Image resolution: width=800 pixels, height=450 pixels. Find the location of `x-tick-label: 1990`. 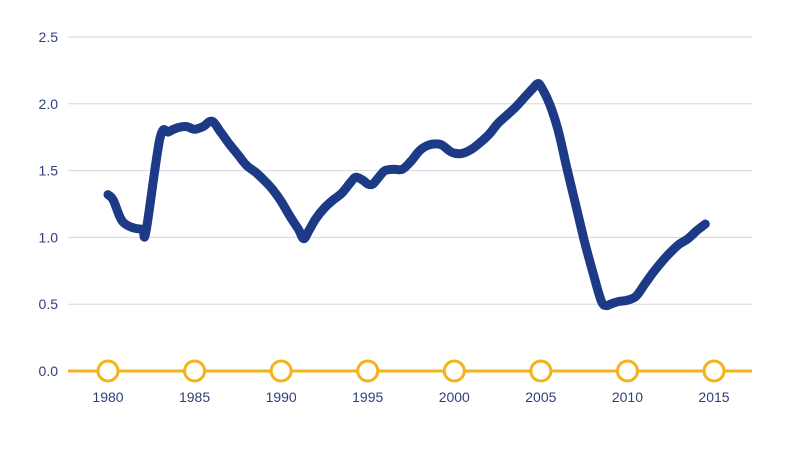

x-tick-label: 1990 is located at coordinates (281, 397).